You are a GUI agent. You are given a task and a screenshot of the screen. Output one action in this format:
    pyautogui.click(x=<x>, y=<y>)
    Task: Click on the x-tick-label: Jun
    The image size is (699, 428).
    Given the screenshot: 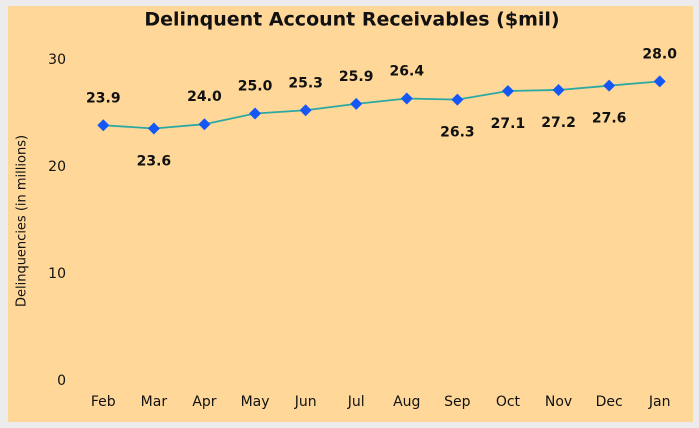 What is the action you would take?
    pyautogui.click(x=305, y=402)
    